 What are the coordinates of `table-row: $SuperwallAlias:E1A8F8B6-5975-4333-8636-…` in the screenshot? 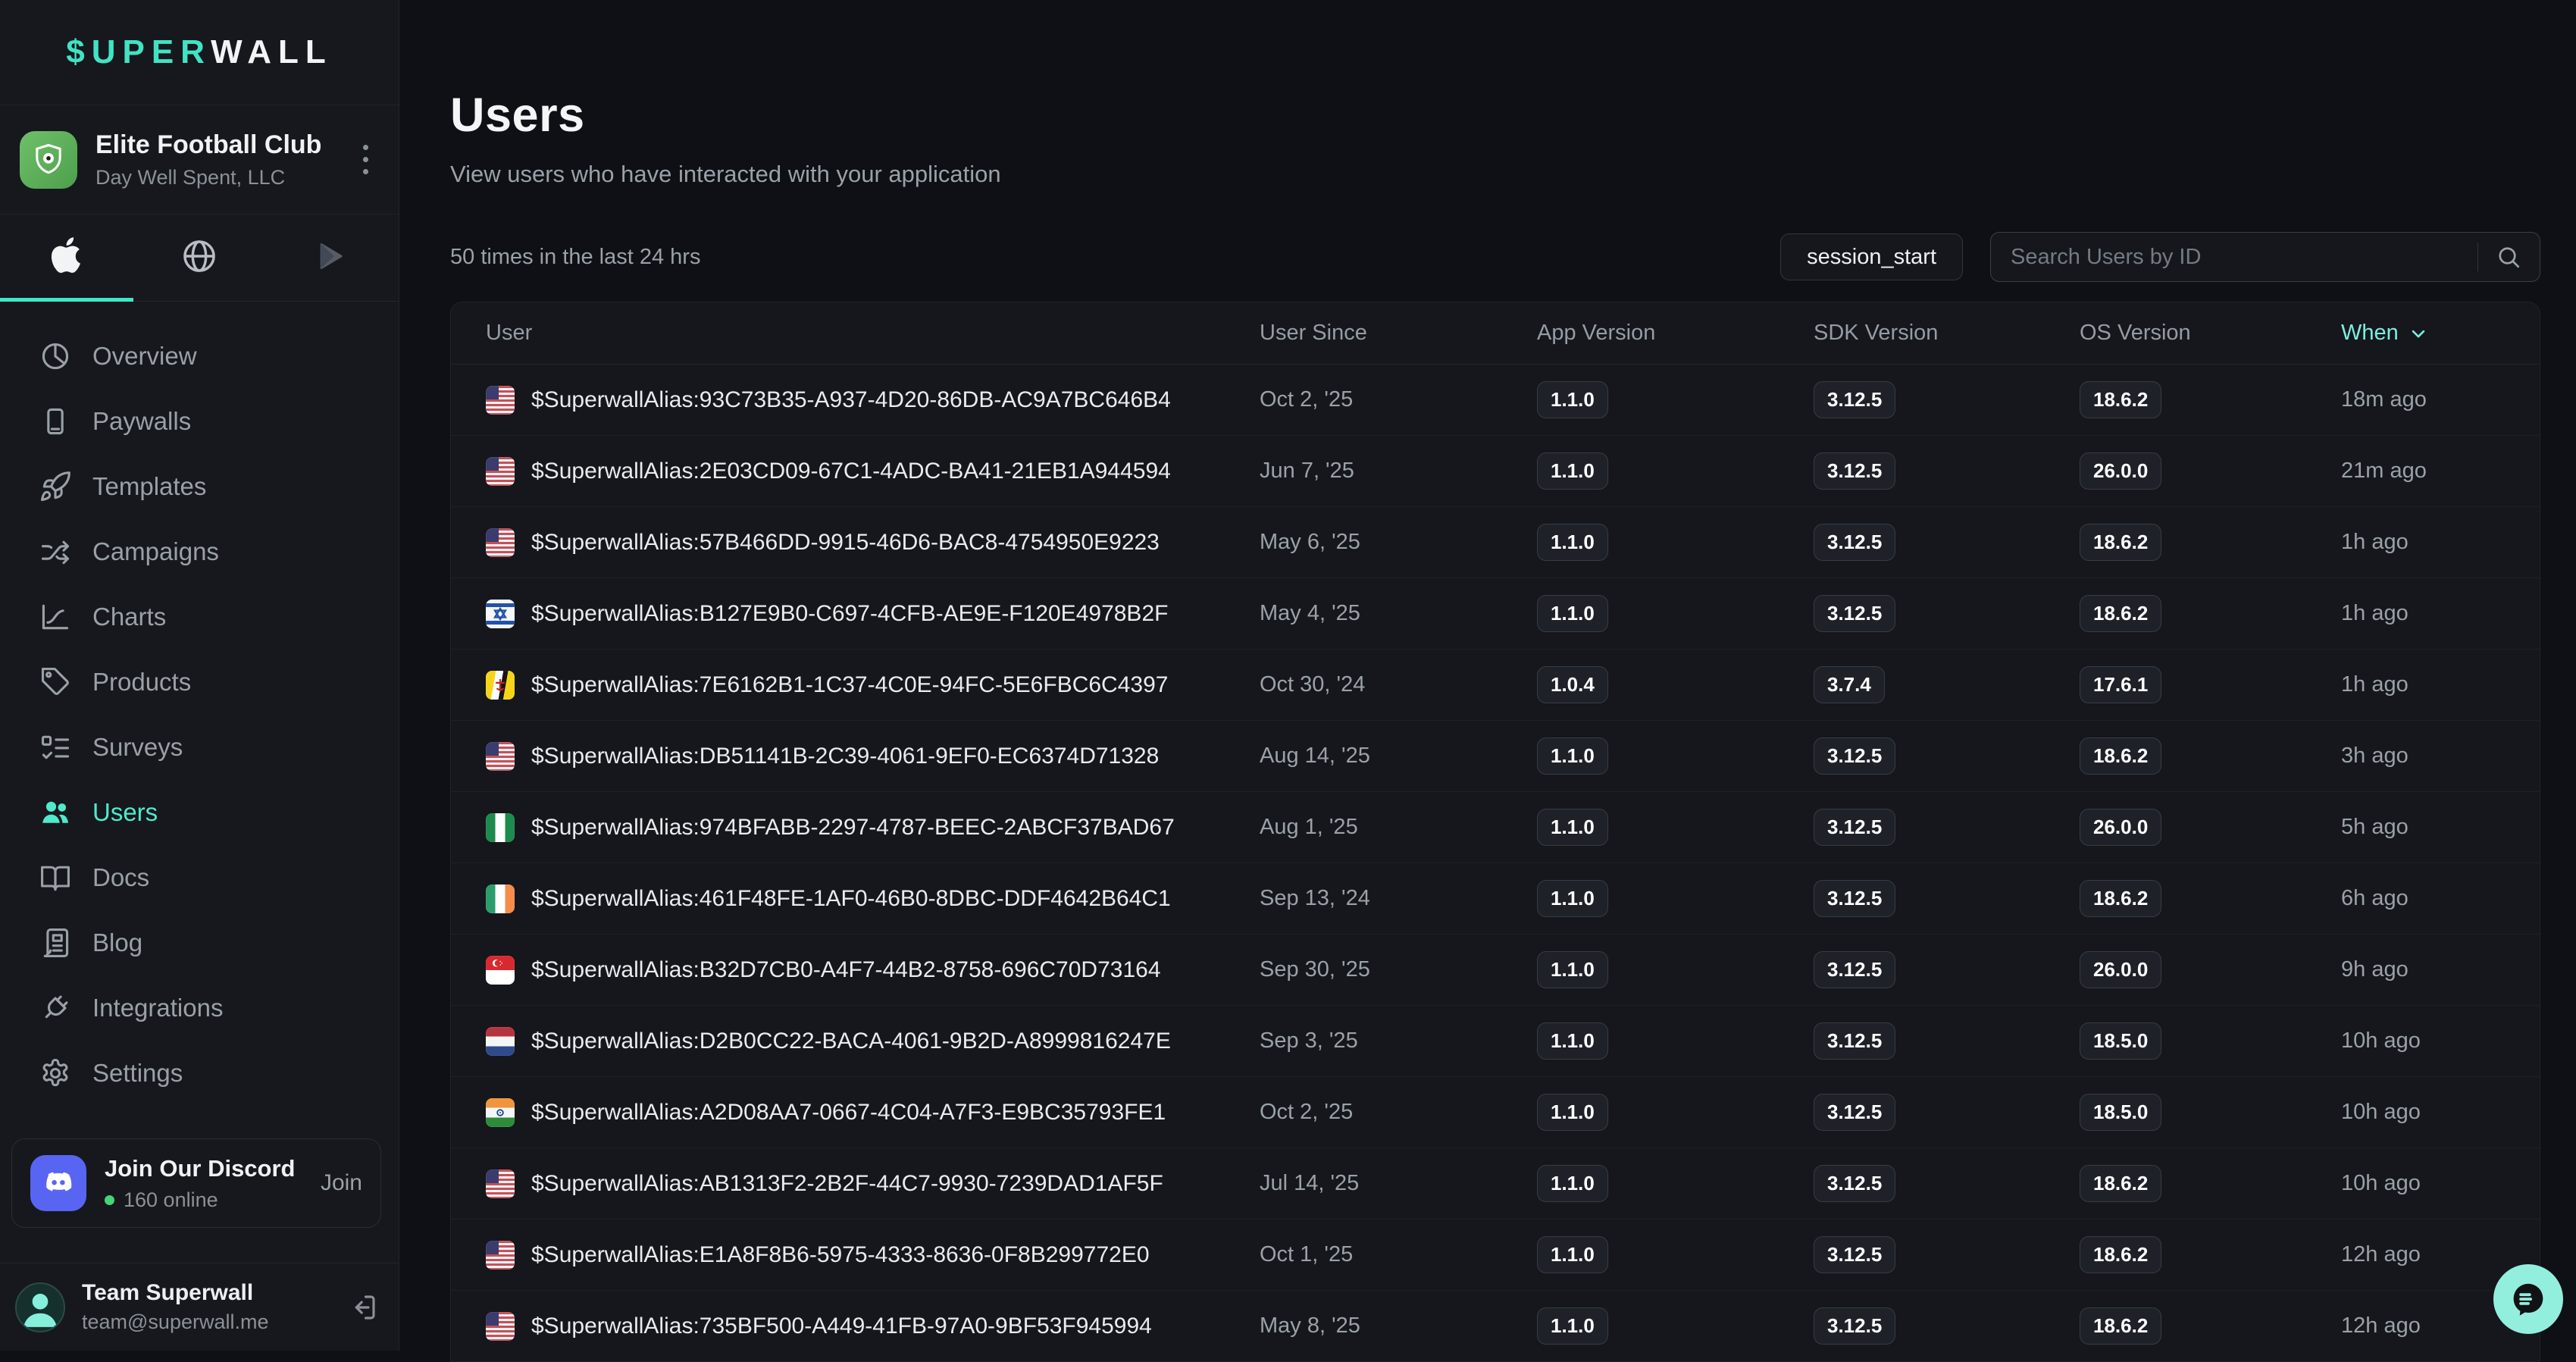 It's located at (1495, 1255).